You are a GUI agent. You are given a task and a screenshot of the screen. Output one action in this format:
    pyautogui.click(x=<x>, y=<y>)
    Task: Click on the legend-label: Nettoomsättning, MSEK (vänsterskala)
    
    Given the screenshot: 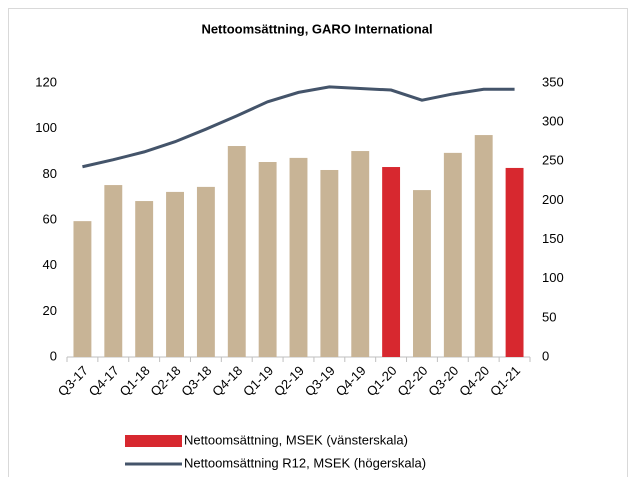 What is the action you would take?
    pyautogui.click(x=296, y=439)
    